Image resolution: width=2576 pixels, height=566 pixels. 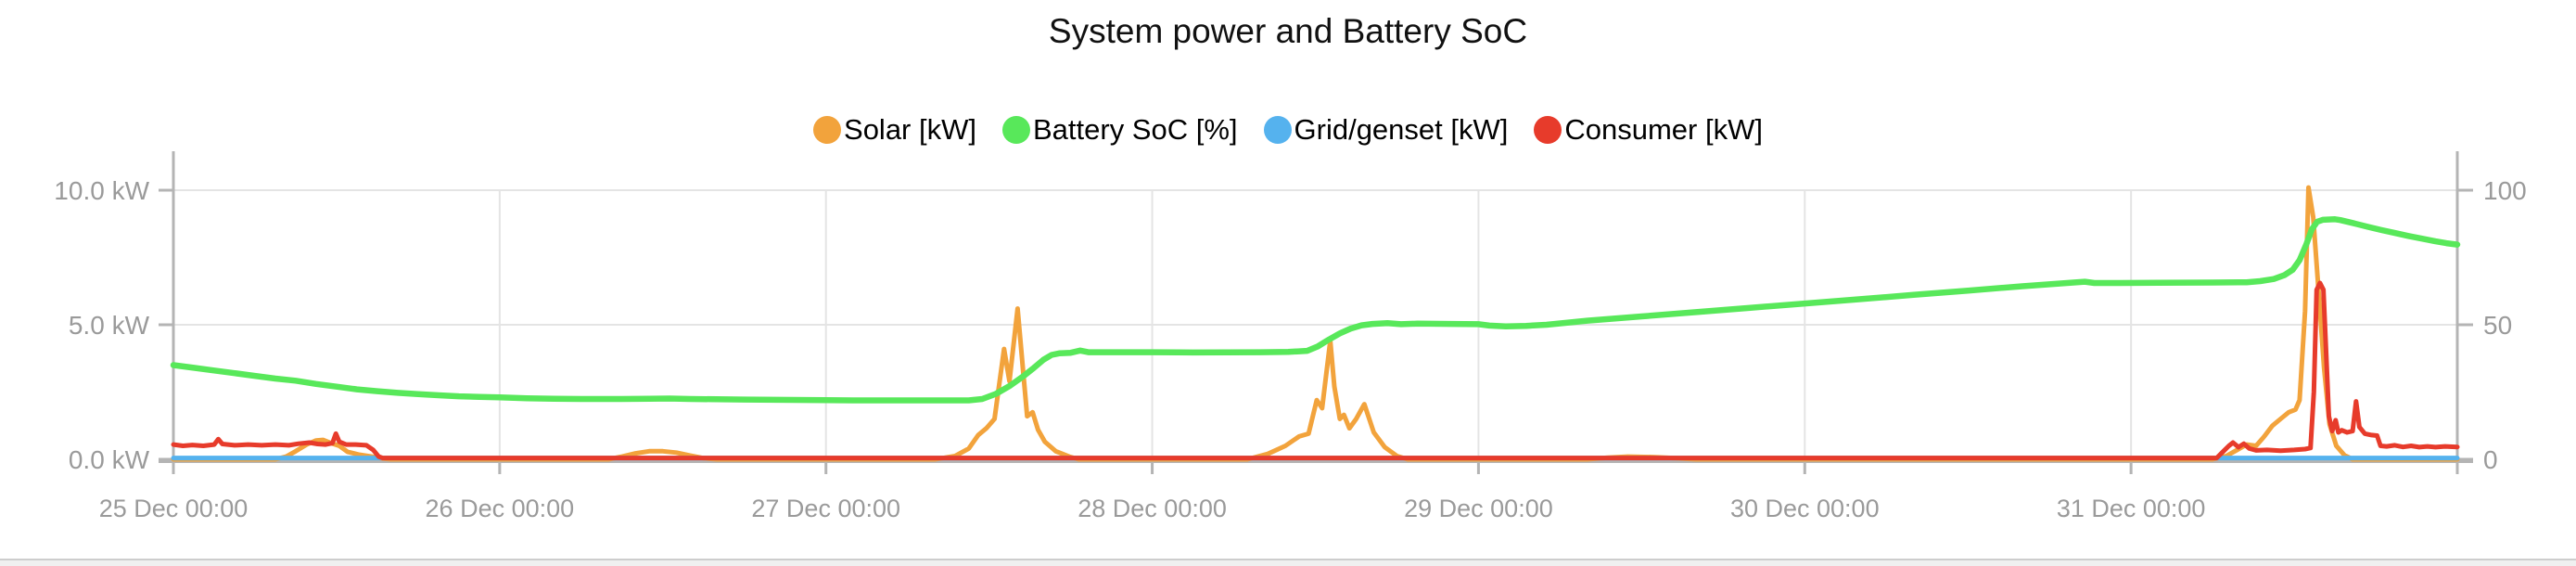 What do you see at coordinates (826, 509) in the screenshot?
I see `x-tick-label: 27 Dec 00:00` at bounding box center [826, 509].